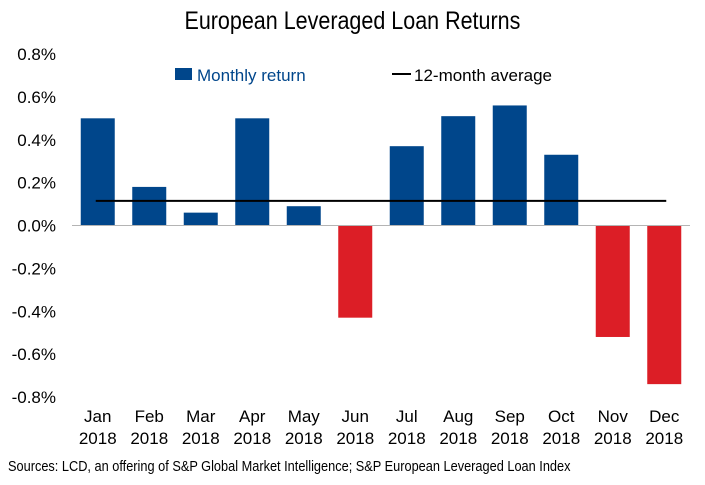  What do you see at coordinates (355, 427) in the screenshot?
I see `x-tick-label: Jun 2018` at bounding box center [355, 427].